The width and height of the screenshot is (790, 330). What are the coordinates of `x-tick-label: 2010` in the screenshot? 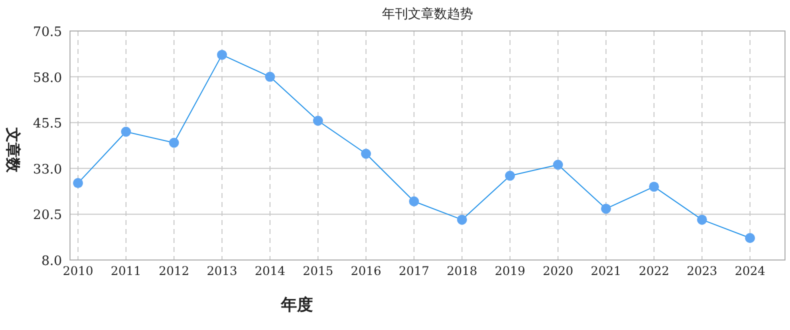 It's located at (78, 271).